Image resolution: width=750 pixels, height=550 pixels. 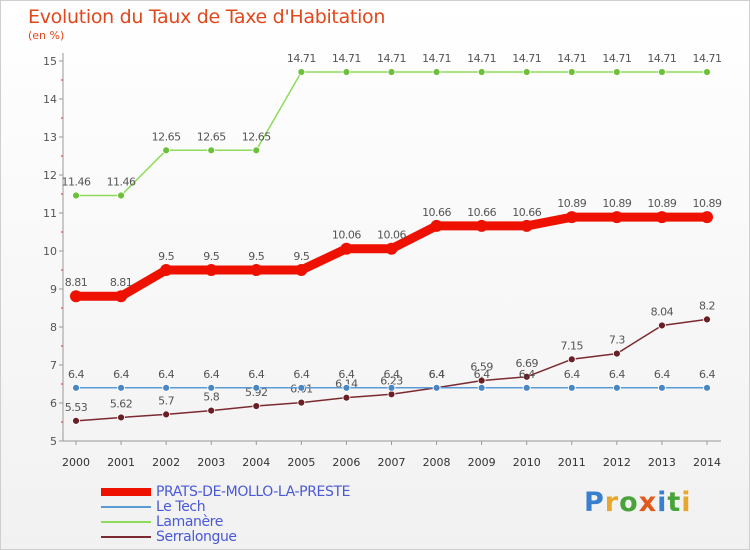 I want to click on legend-label: Le Tech, so click(x=181, y=507).